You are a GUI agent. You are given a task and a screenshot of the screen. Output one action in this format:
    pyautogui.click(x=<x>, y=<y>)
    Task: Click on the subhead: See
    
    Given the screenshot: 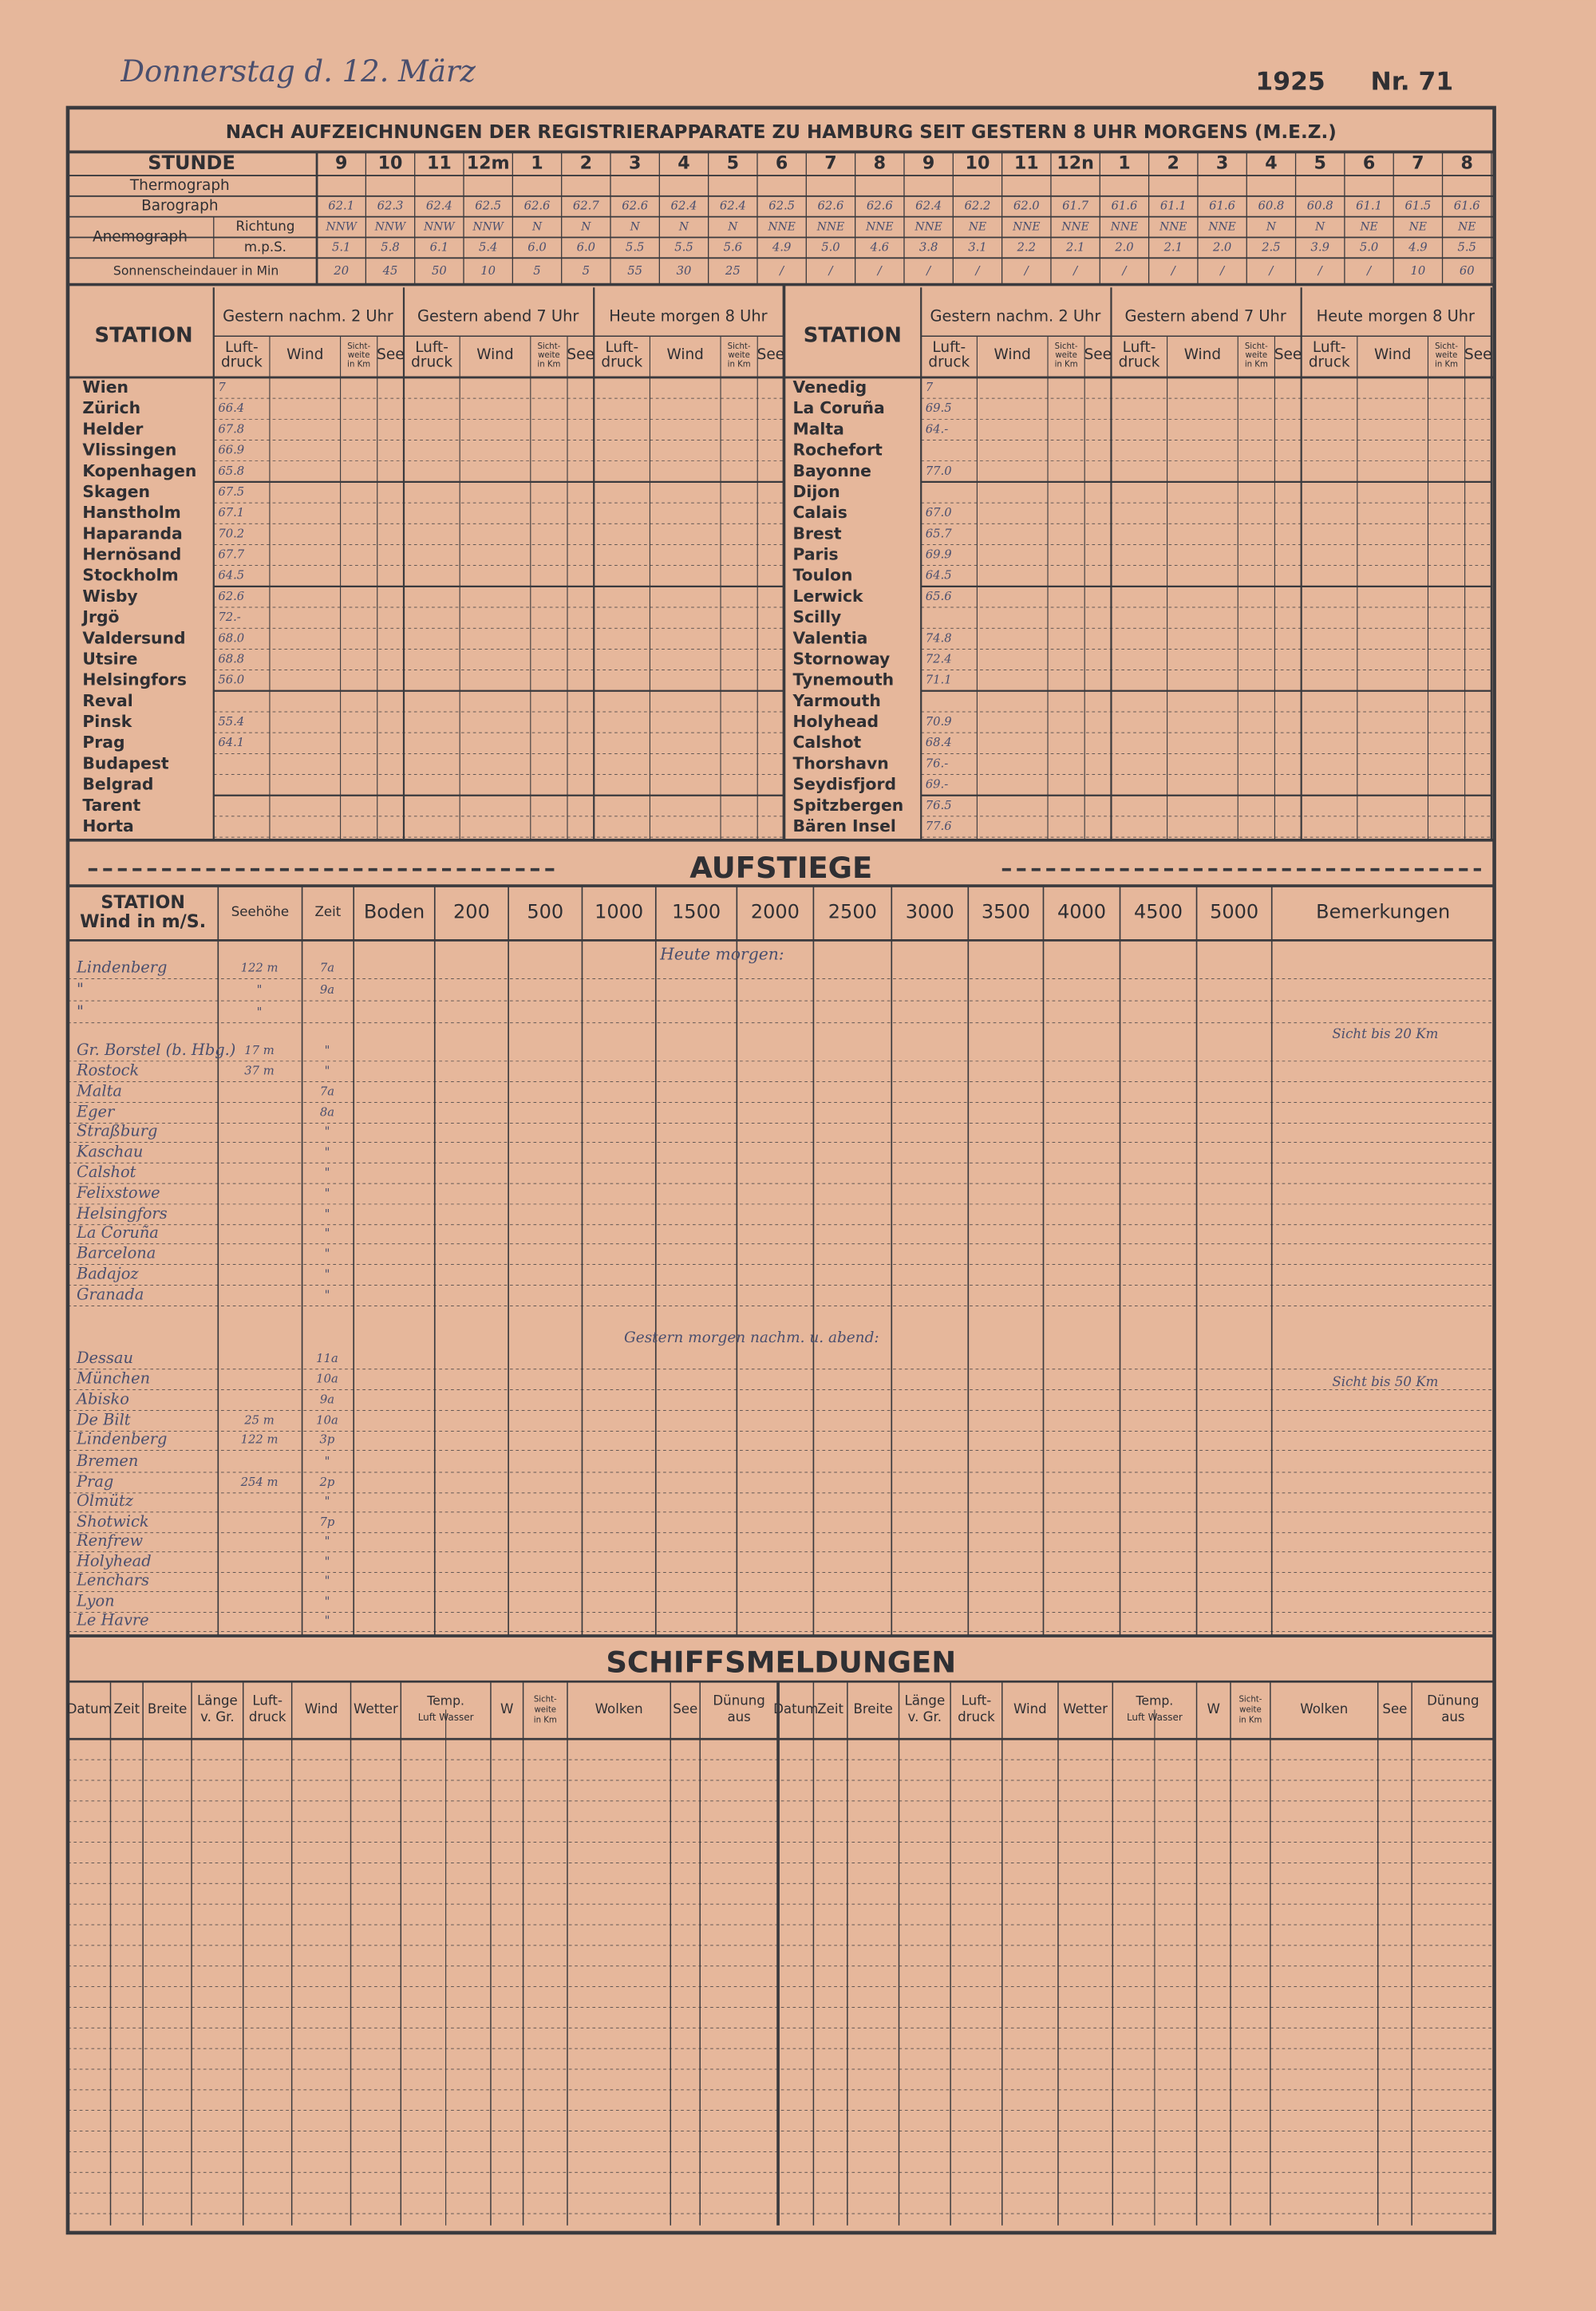 What is the action you would take?
    pyautogui.click(x=1098, y=355)
    